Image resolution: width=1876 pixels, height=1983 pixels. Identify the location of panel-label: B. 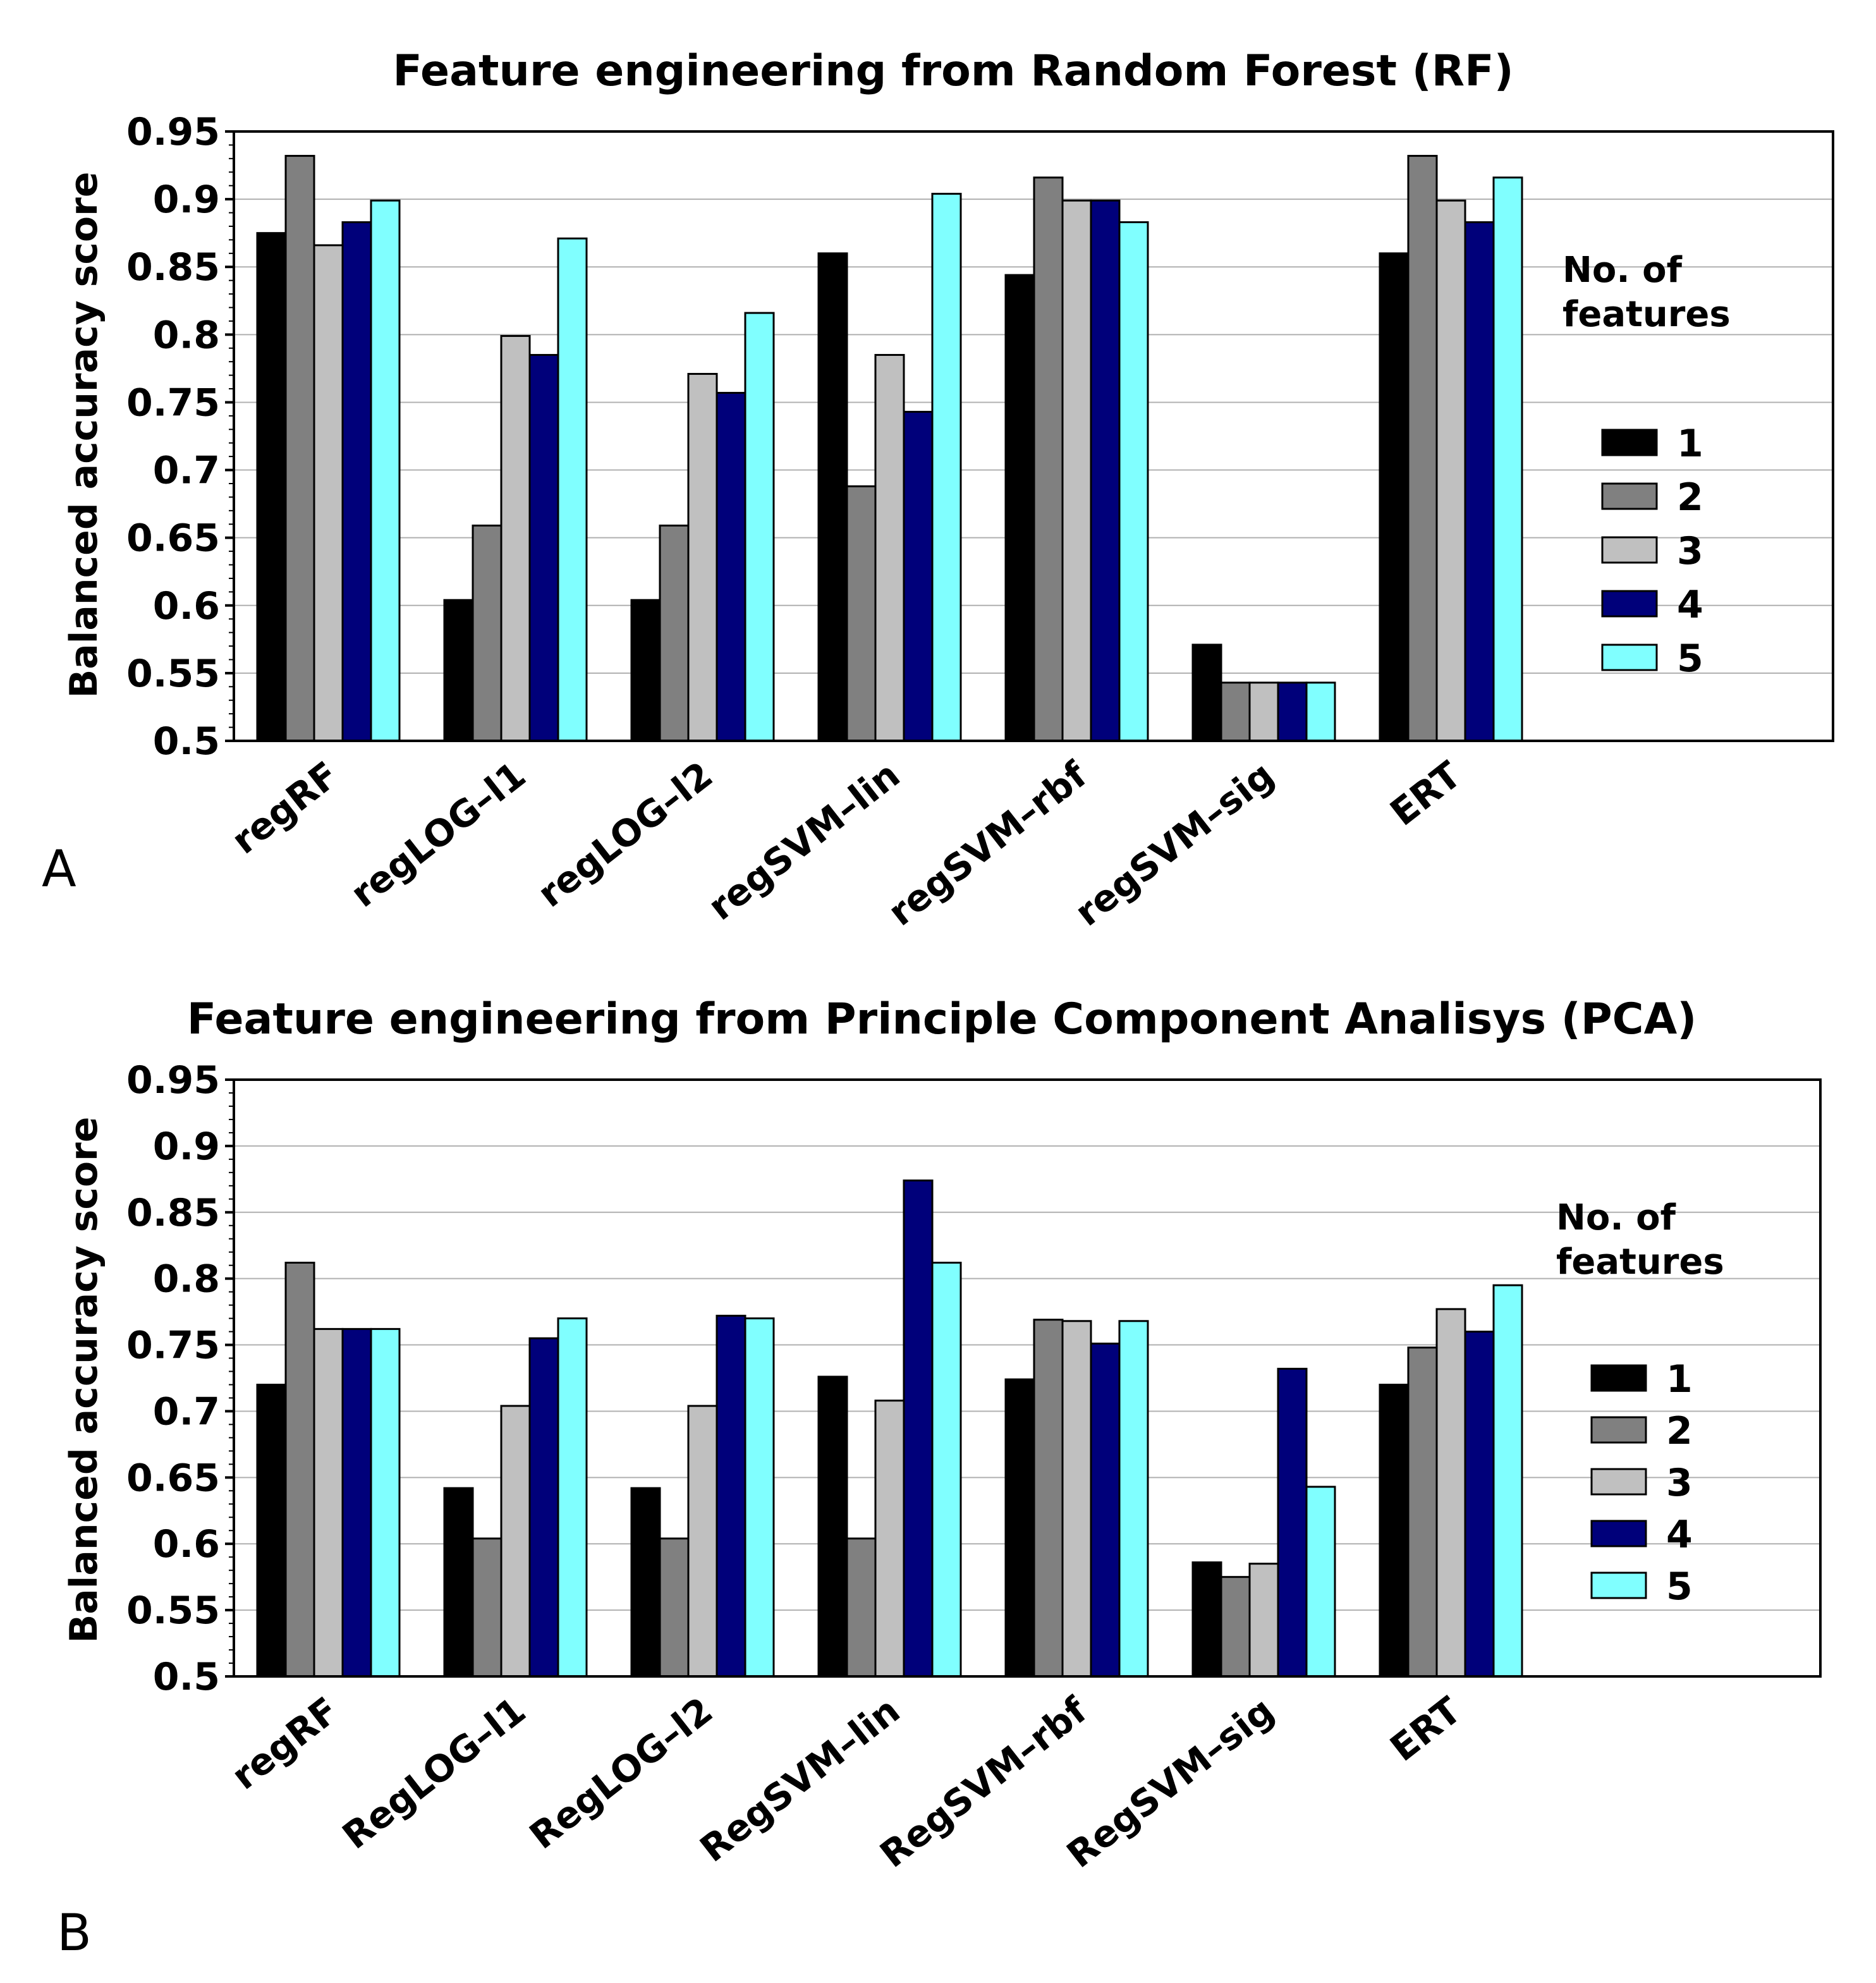
(74, 1932).